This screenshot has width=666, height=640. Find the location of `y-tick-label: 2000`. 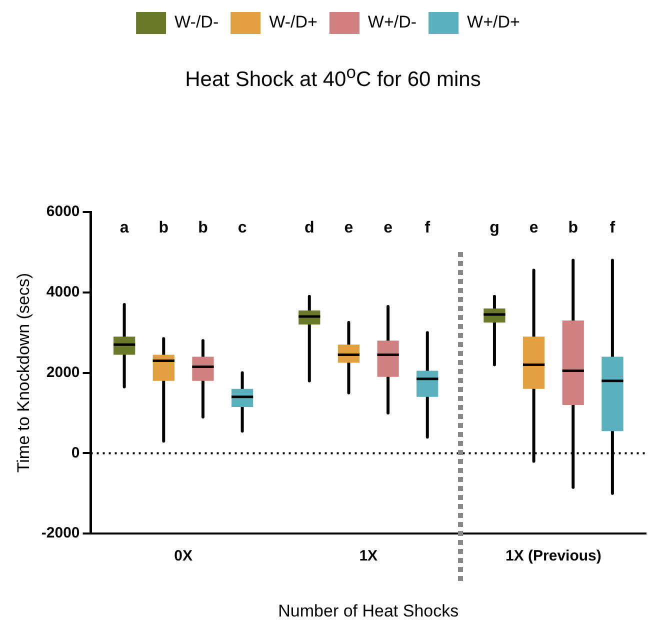

y-tick-label: 2000 is located at coordinates (63, 372).